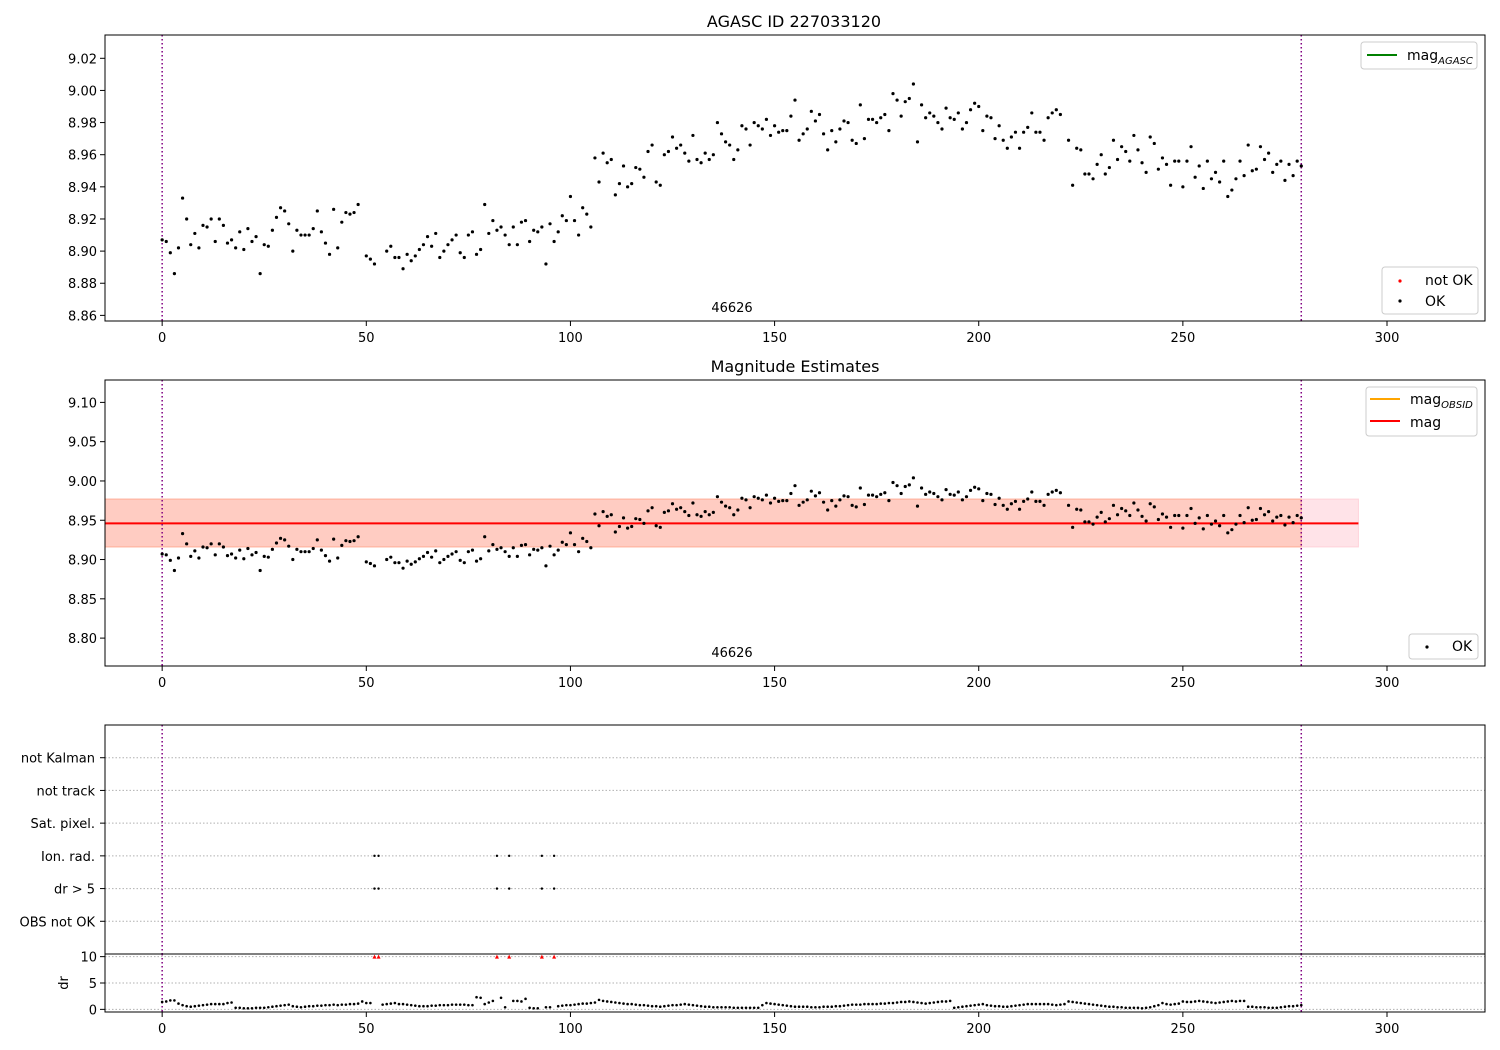 Image resolution: width=1500 pixels, height=1050 pixels. I want to click on panel4-dr-points, so click(731, 1002).